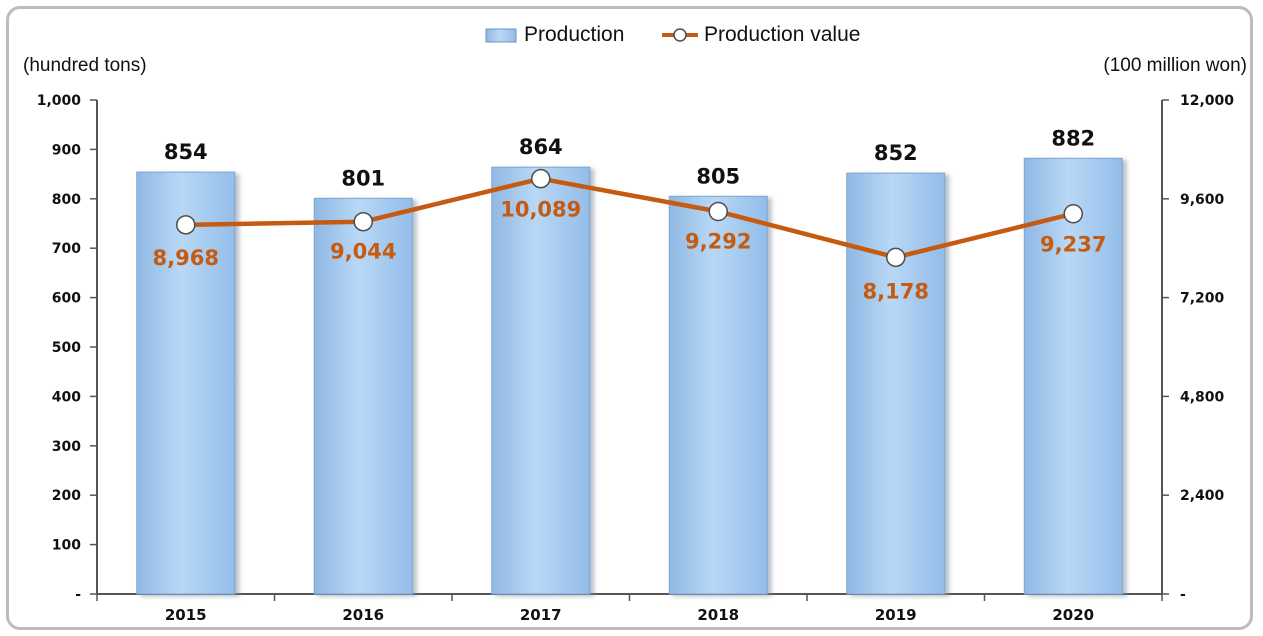 Image resolution: width=1263 pixels, height=636 pixels. I want to click on left-axis-tick-label: 300, so click(66, 447).